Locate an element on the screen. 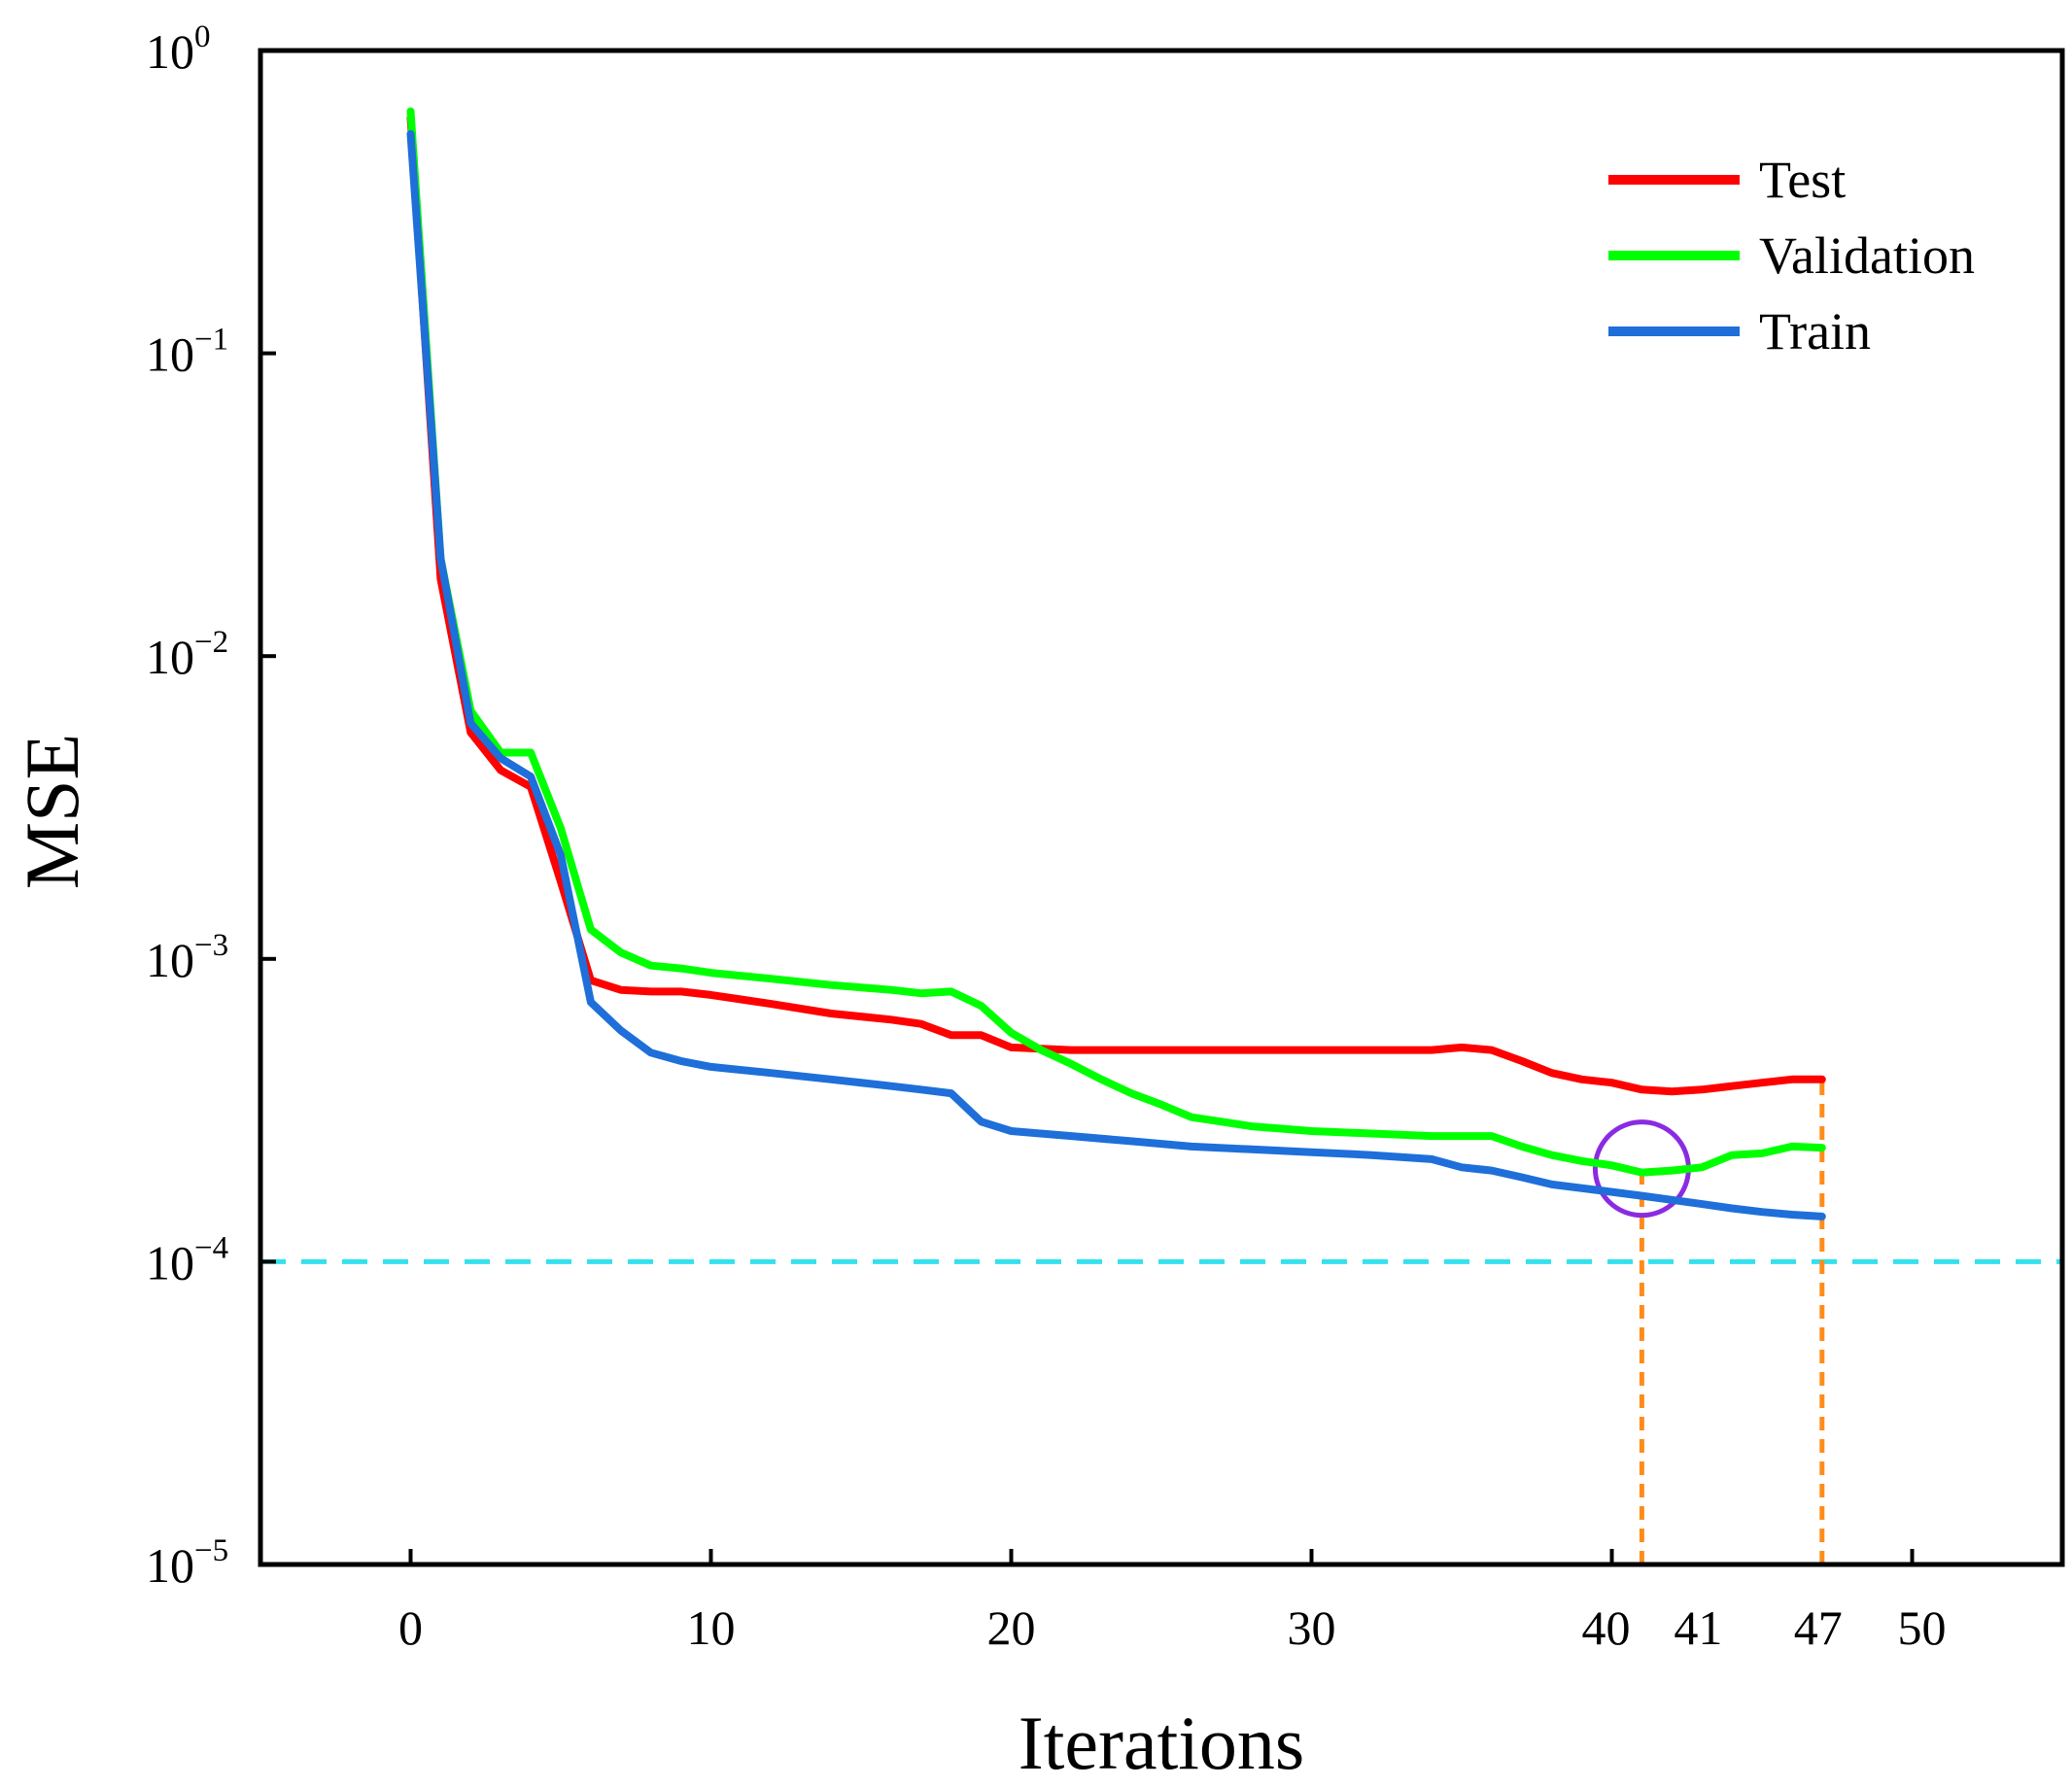 Image resolution: width=2072 pixels, height=1787 pixels. legend-label-test: Test is located at coordinates (1802, 180).